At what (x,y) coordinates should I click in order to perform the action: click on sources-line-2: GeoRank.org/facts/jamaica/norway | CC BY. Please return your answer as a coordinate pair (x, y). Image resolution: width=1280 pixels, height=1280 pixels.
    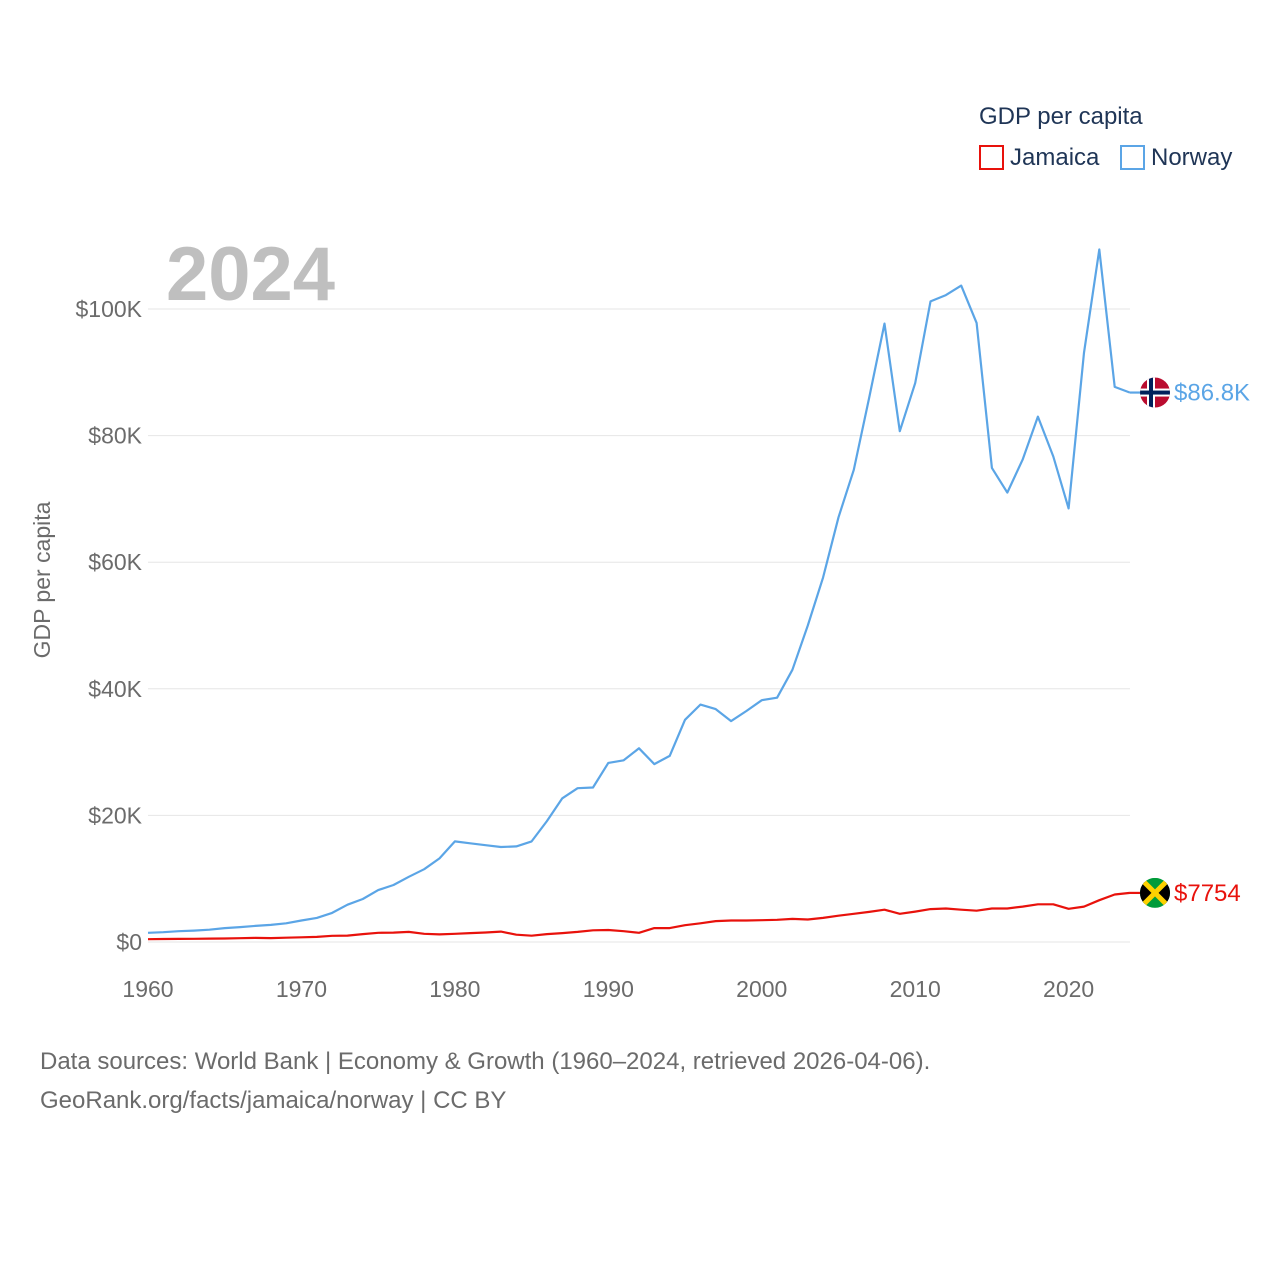
    Looking at the image, I should click on (273, 1100).